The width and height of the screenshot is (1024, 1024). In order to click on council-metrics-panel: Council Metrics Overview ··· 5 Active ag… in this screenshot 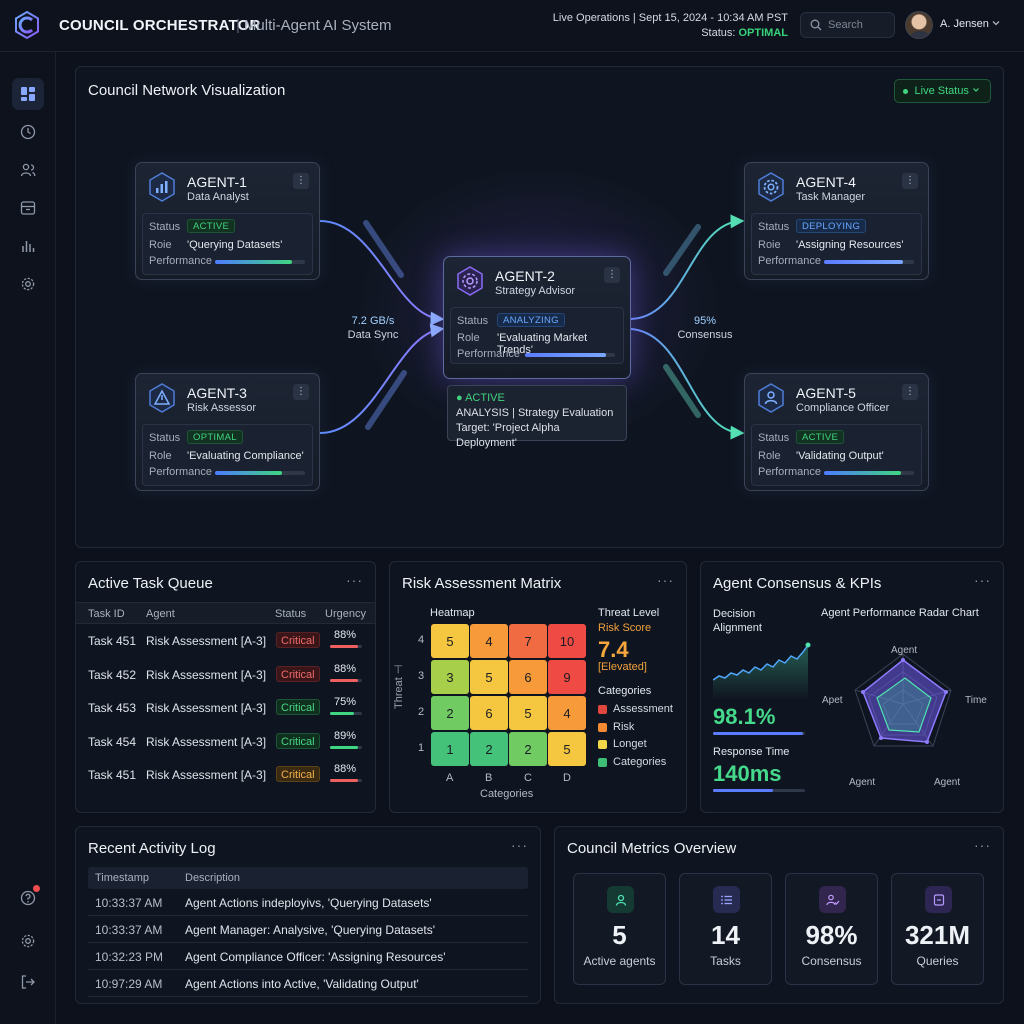, I will do `click(779, 915)`.